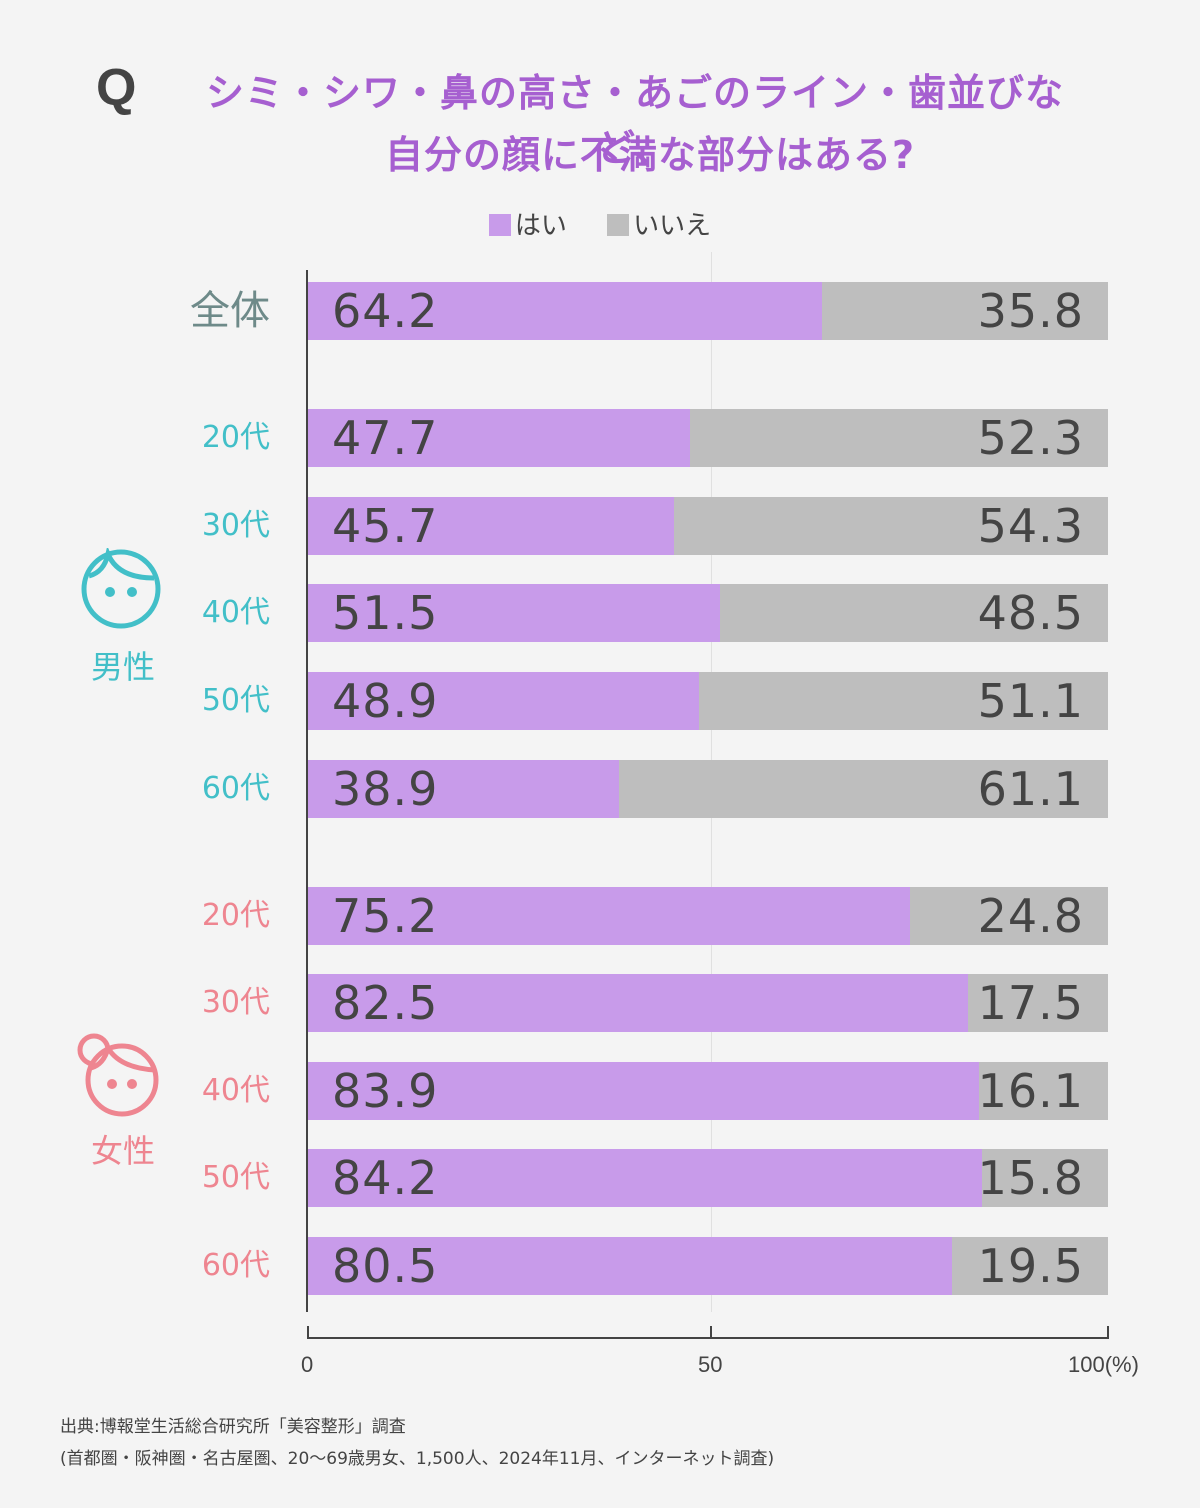  What do you see at coordinates (385, 613) in the screenshot?
I see `value-yes: 51.5` at bounding box center [385, 613].